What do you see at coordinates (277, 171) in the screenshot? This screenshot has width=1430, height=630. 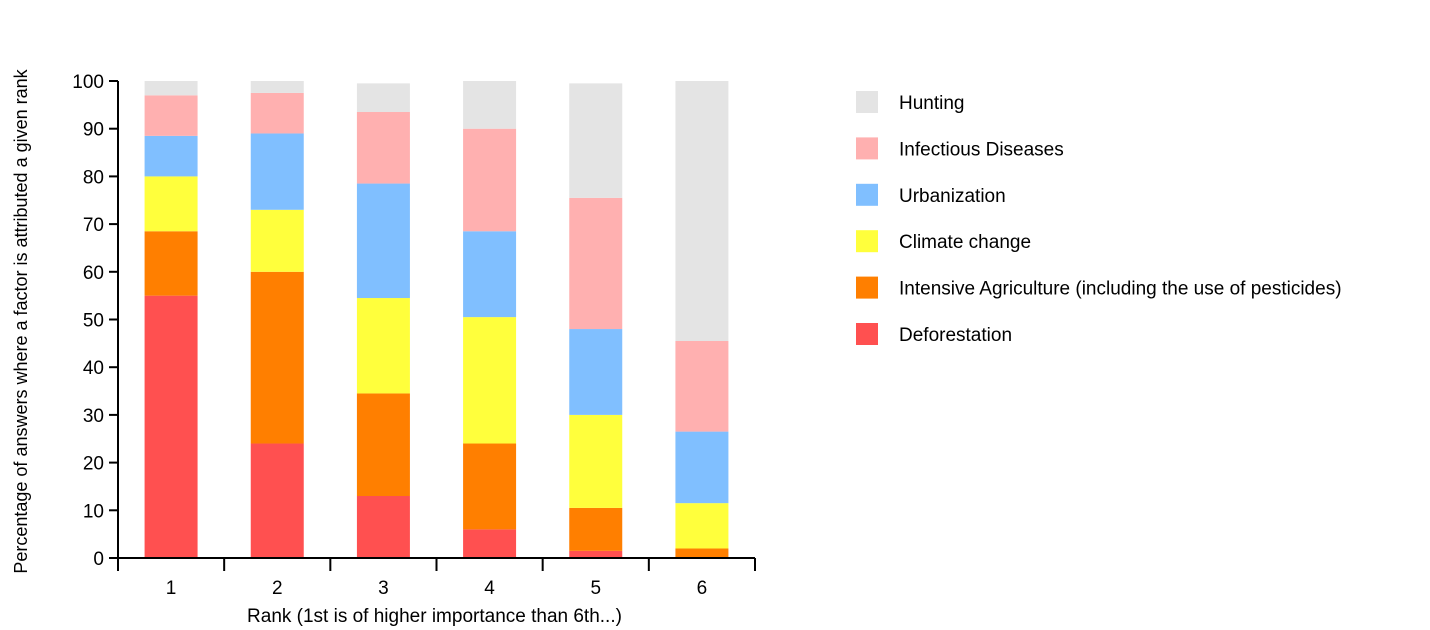 I see `bar-segment-2-urbanization` at bounding box center [277, 171].